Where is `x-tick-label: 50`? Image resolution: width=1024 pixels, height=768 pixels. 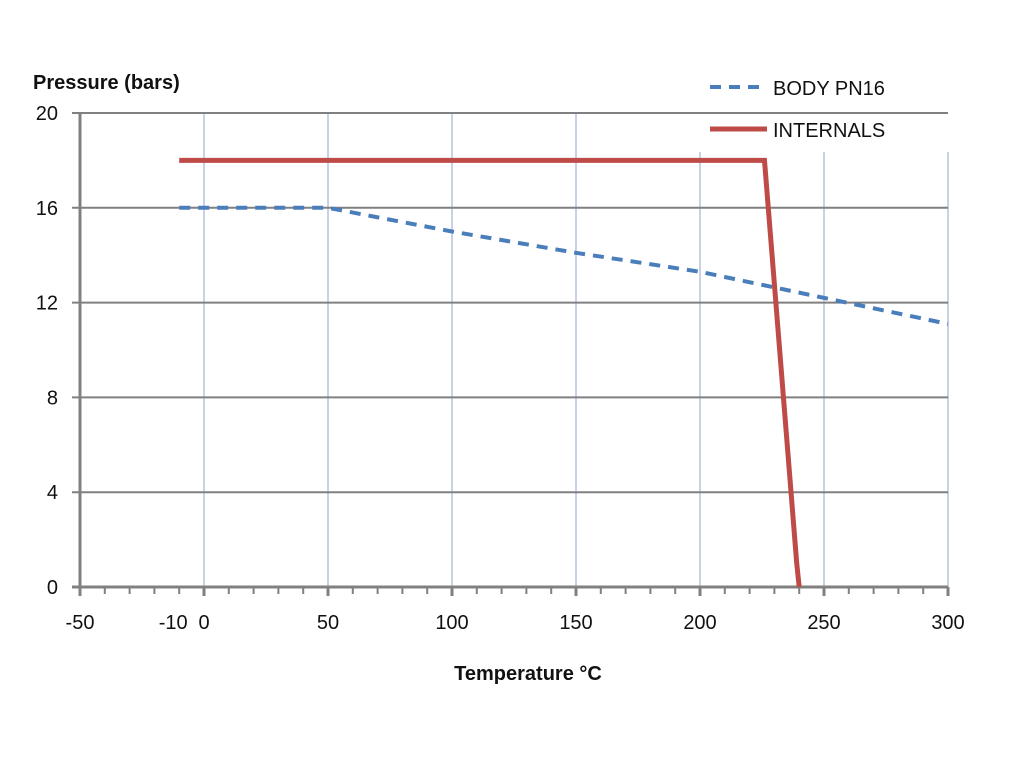
x-tick-label: 50 is located at coordinates (328, 623).